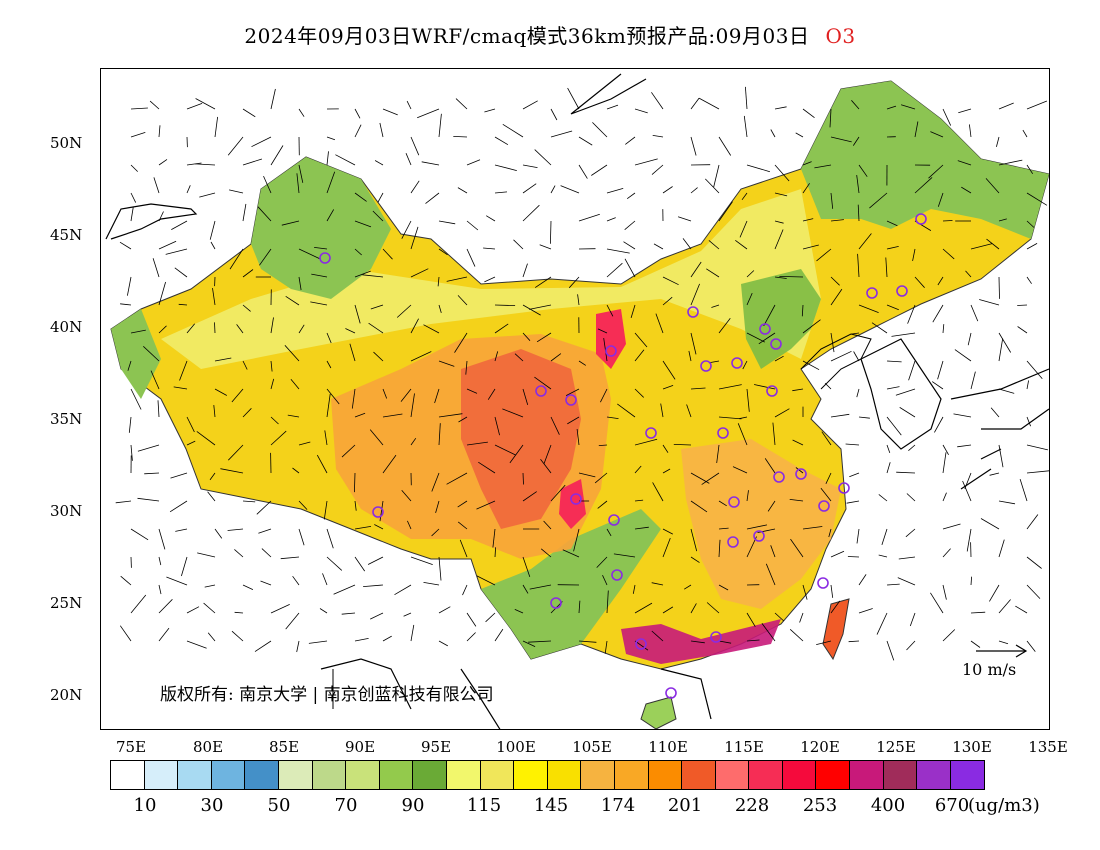 Image resolution: width=1100 pixels, height=850 pixels. What do you see at coordinates (571, 584) in the screenshot?
I see `green-zone-southwest` at bounding box center [571, 584].